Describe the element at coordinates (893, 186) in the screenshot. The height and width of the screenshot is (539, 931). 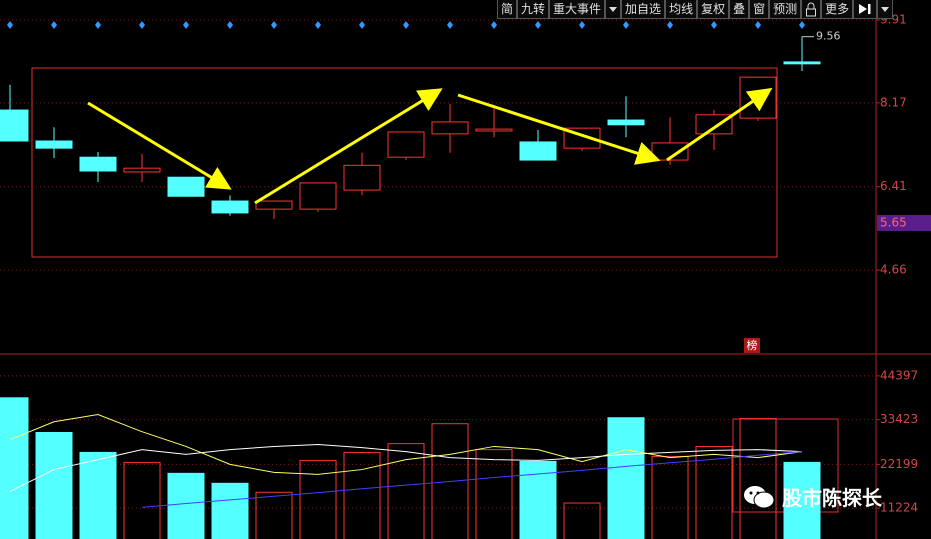
I see `y-tick-label: 6.41` at that location.